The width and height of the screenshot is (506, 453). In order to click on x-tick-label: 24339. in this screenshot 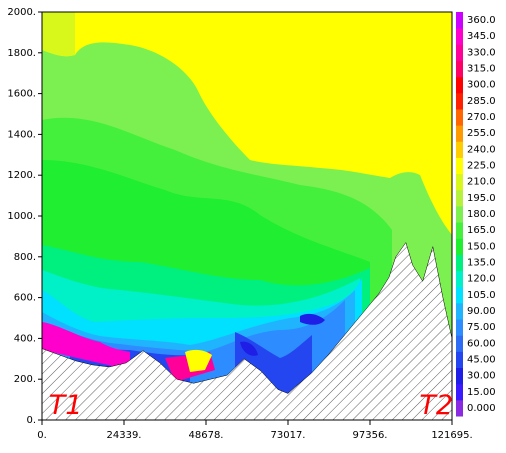, I will do `click(124, 435)`.